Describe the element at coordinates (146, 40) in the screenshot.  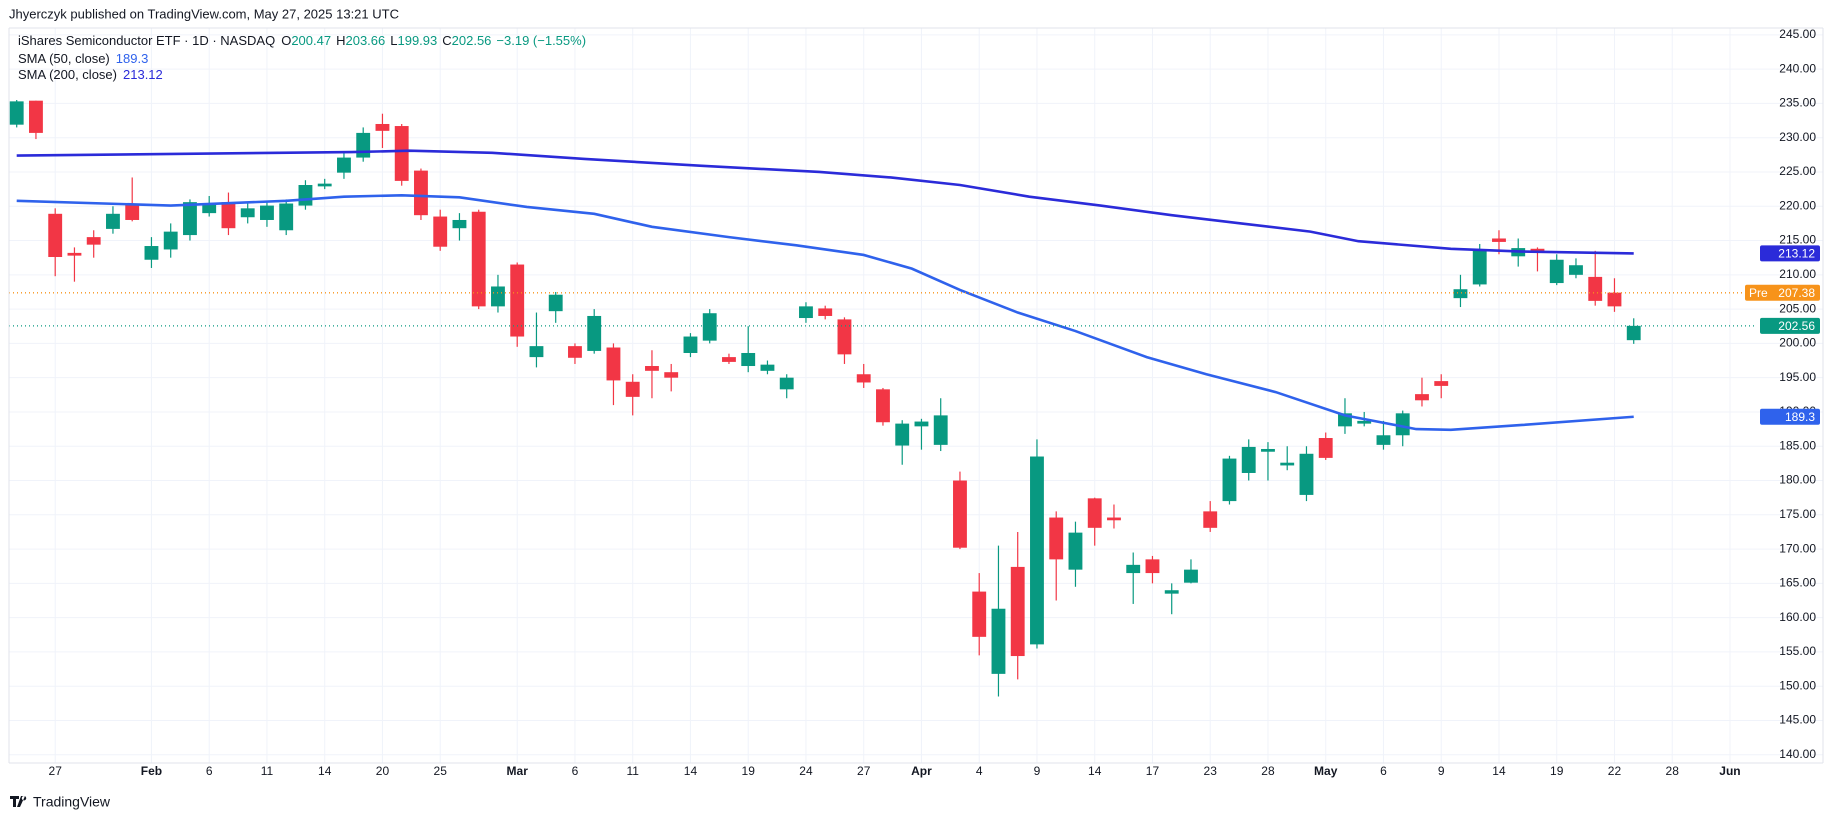
I see `legend-item: iShares Semiconductor ETF · 1D · NASDAQ` at that location.